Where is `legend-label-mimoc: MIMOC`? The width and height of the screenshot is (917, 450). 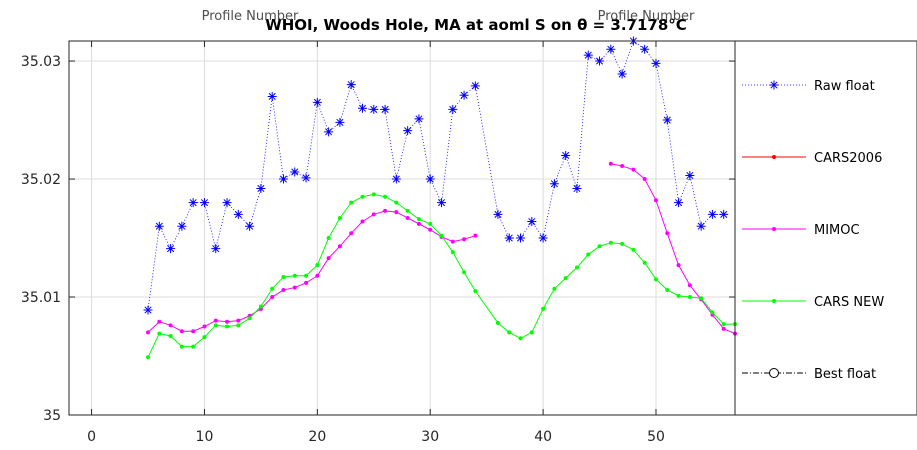
legend-label-mimoc: MIMOC is located at coordinates (837, 230).